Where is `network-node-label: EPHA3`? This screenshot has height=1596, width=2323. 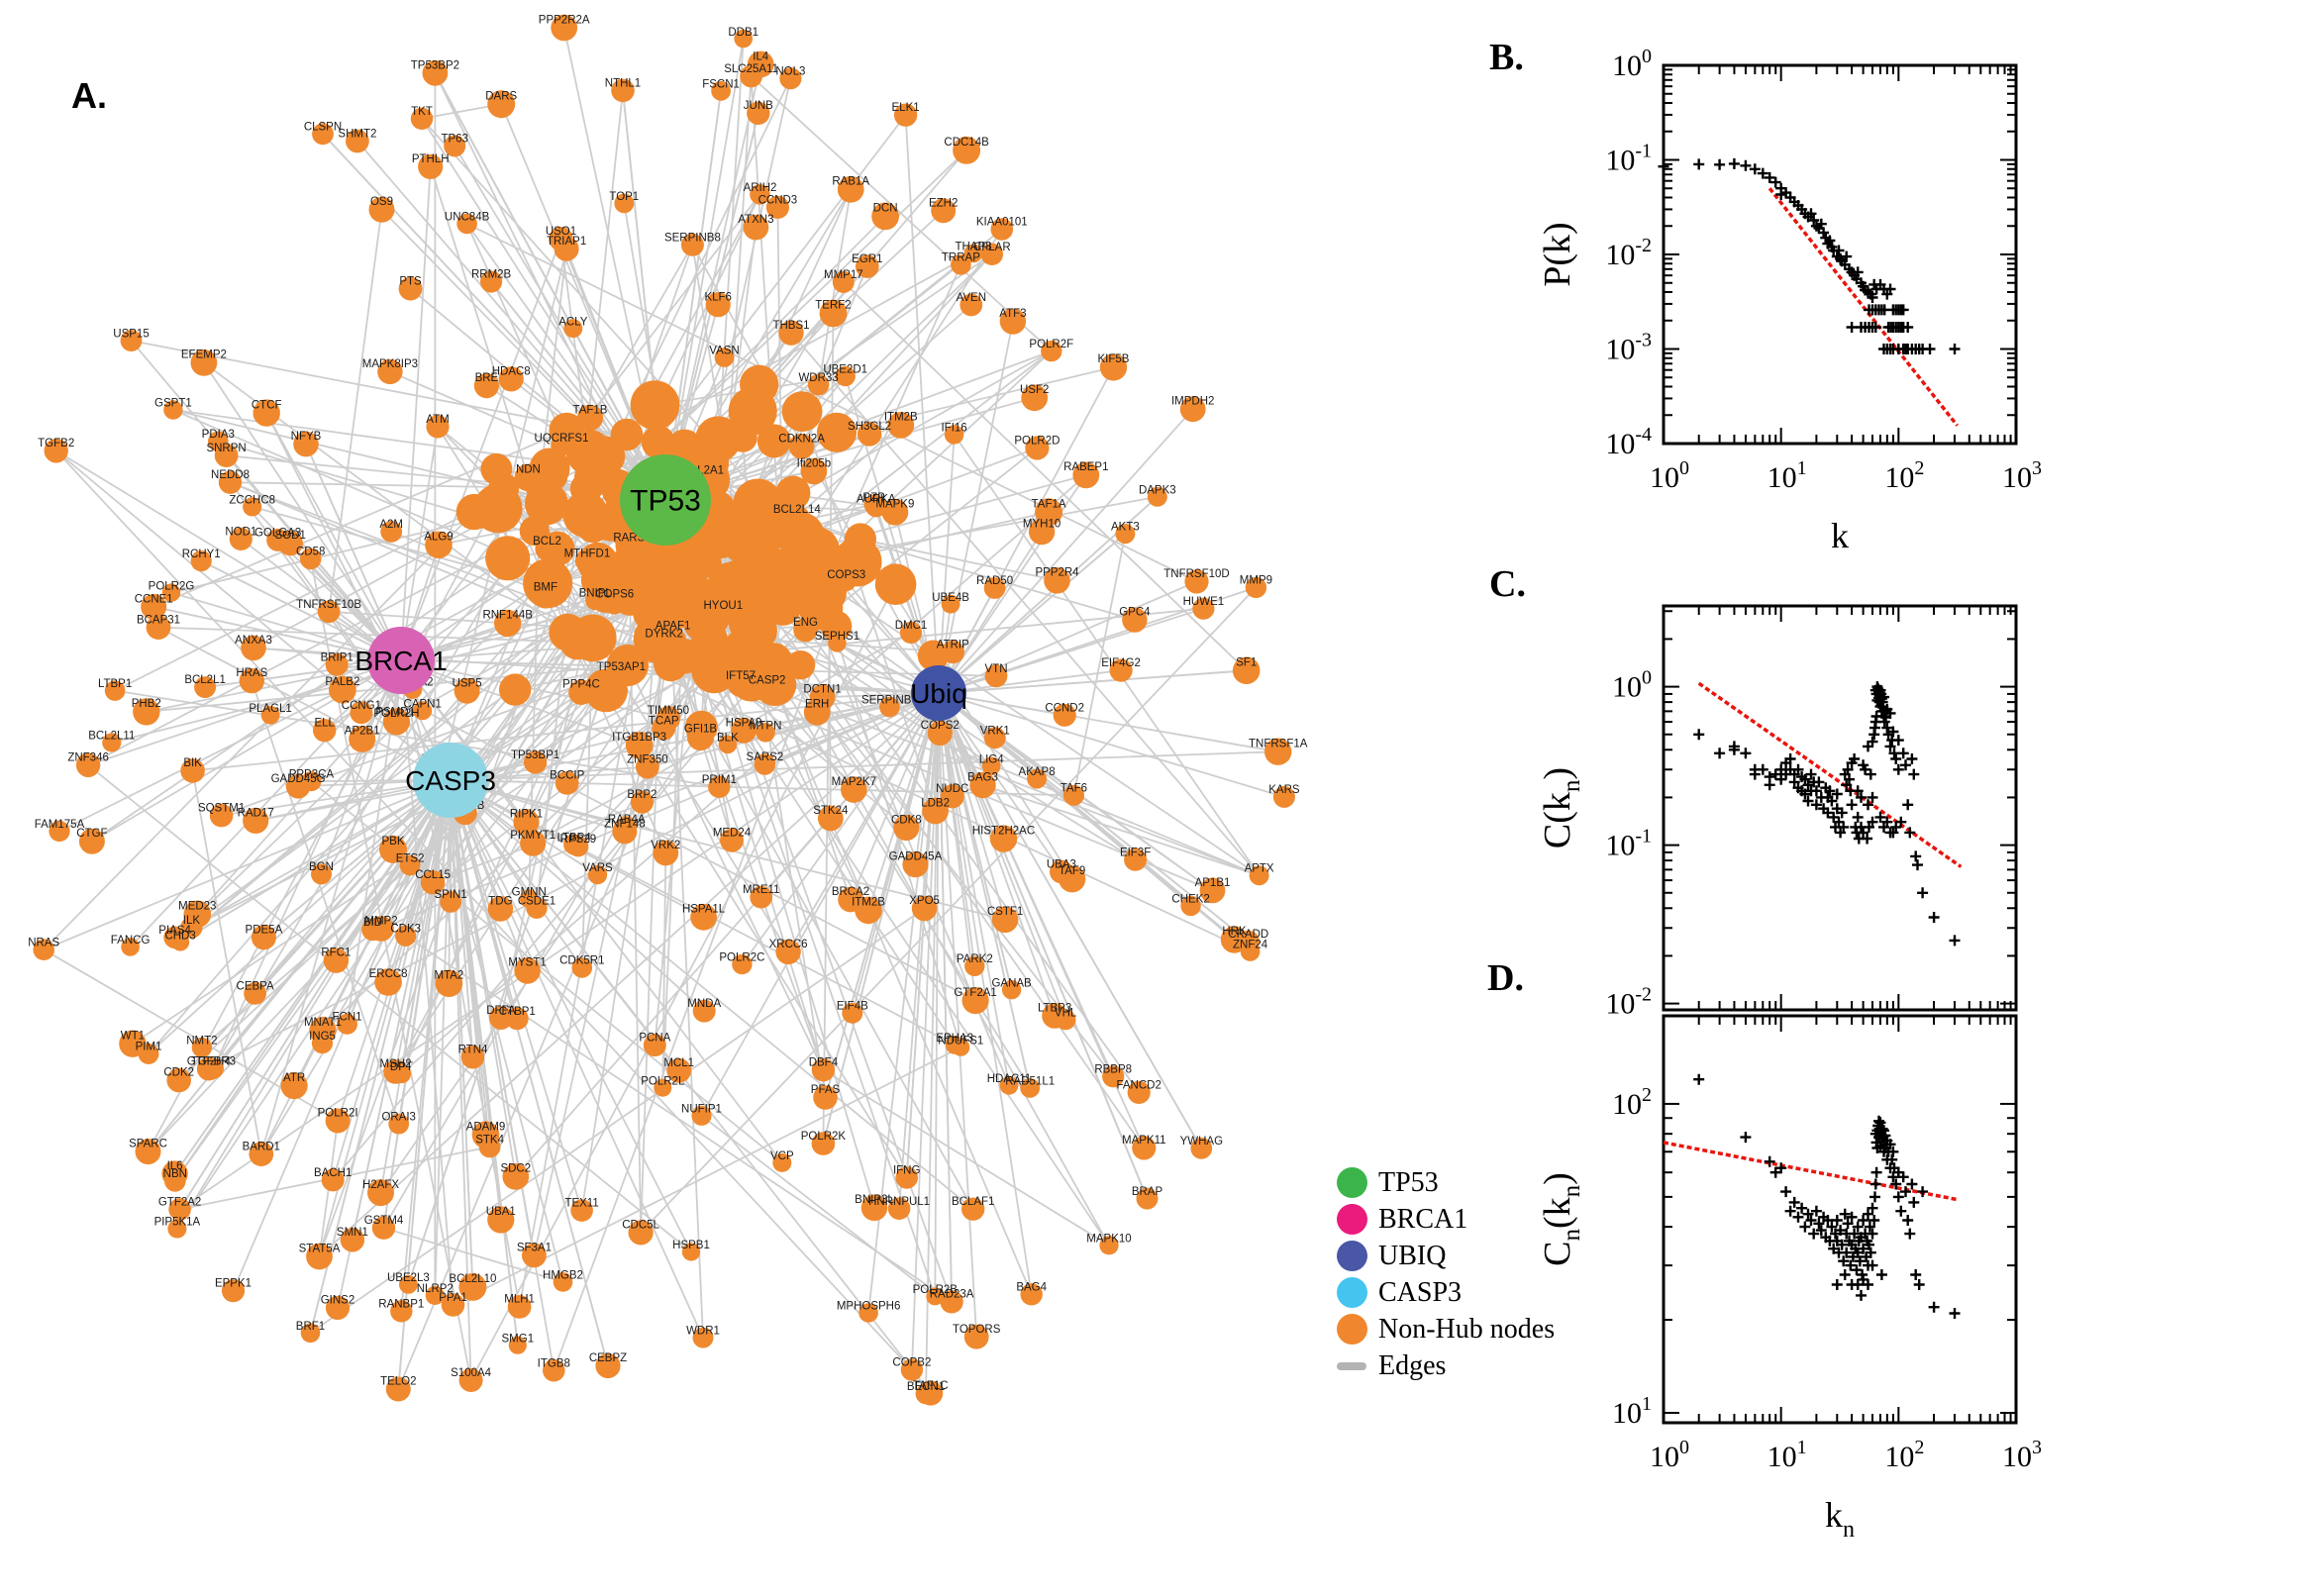
network-node-label: EPHA3 is located at coordinates (955, 1039).